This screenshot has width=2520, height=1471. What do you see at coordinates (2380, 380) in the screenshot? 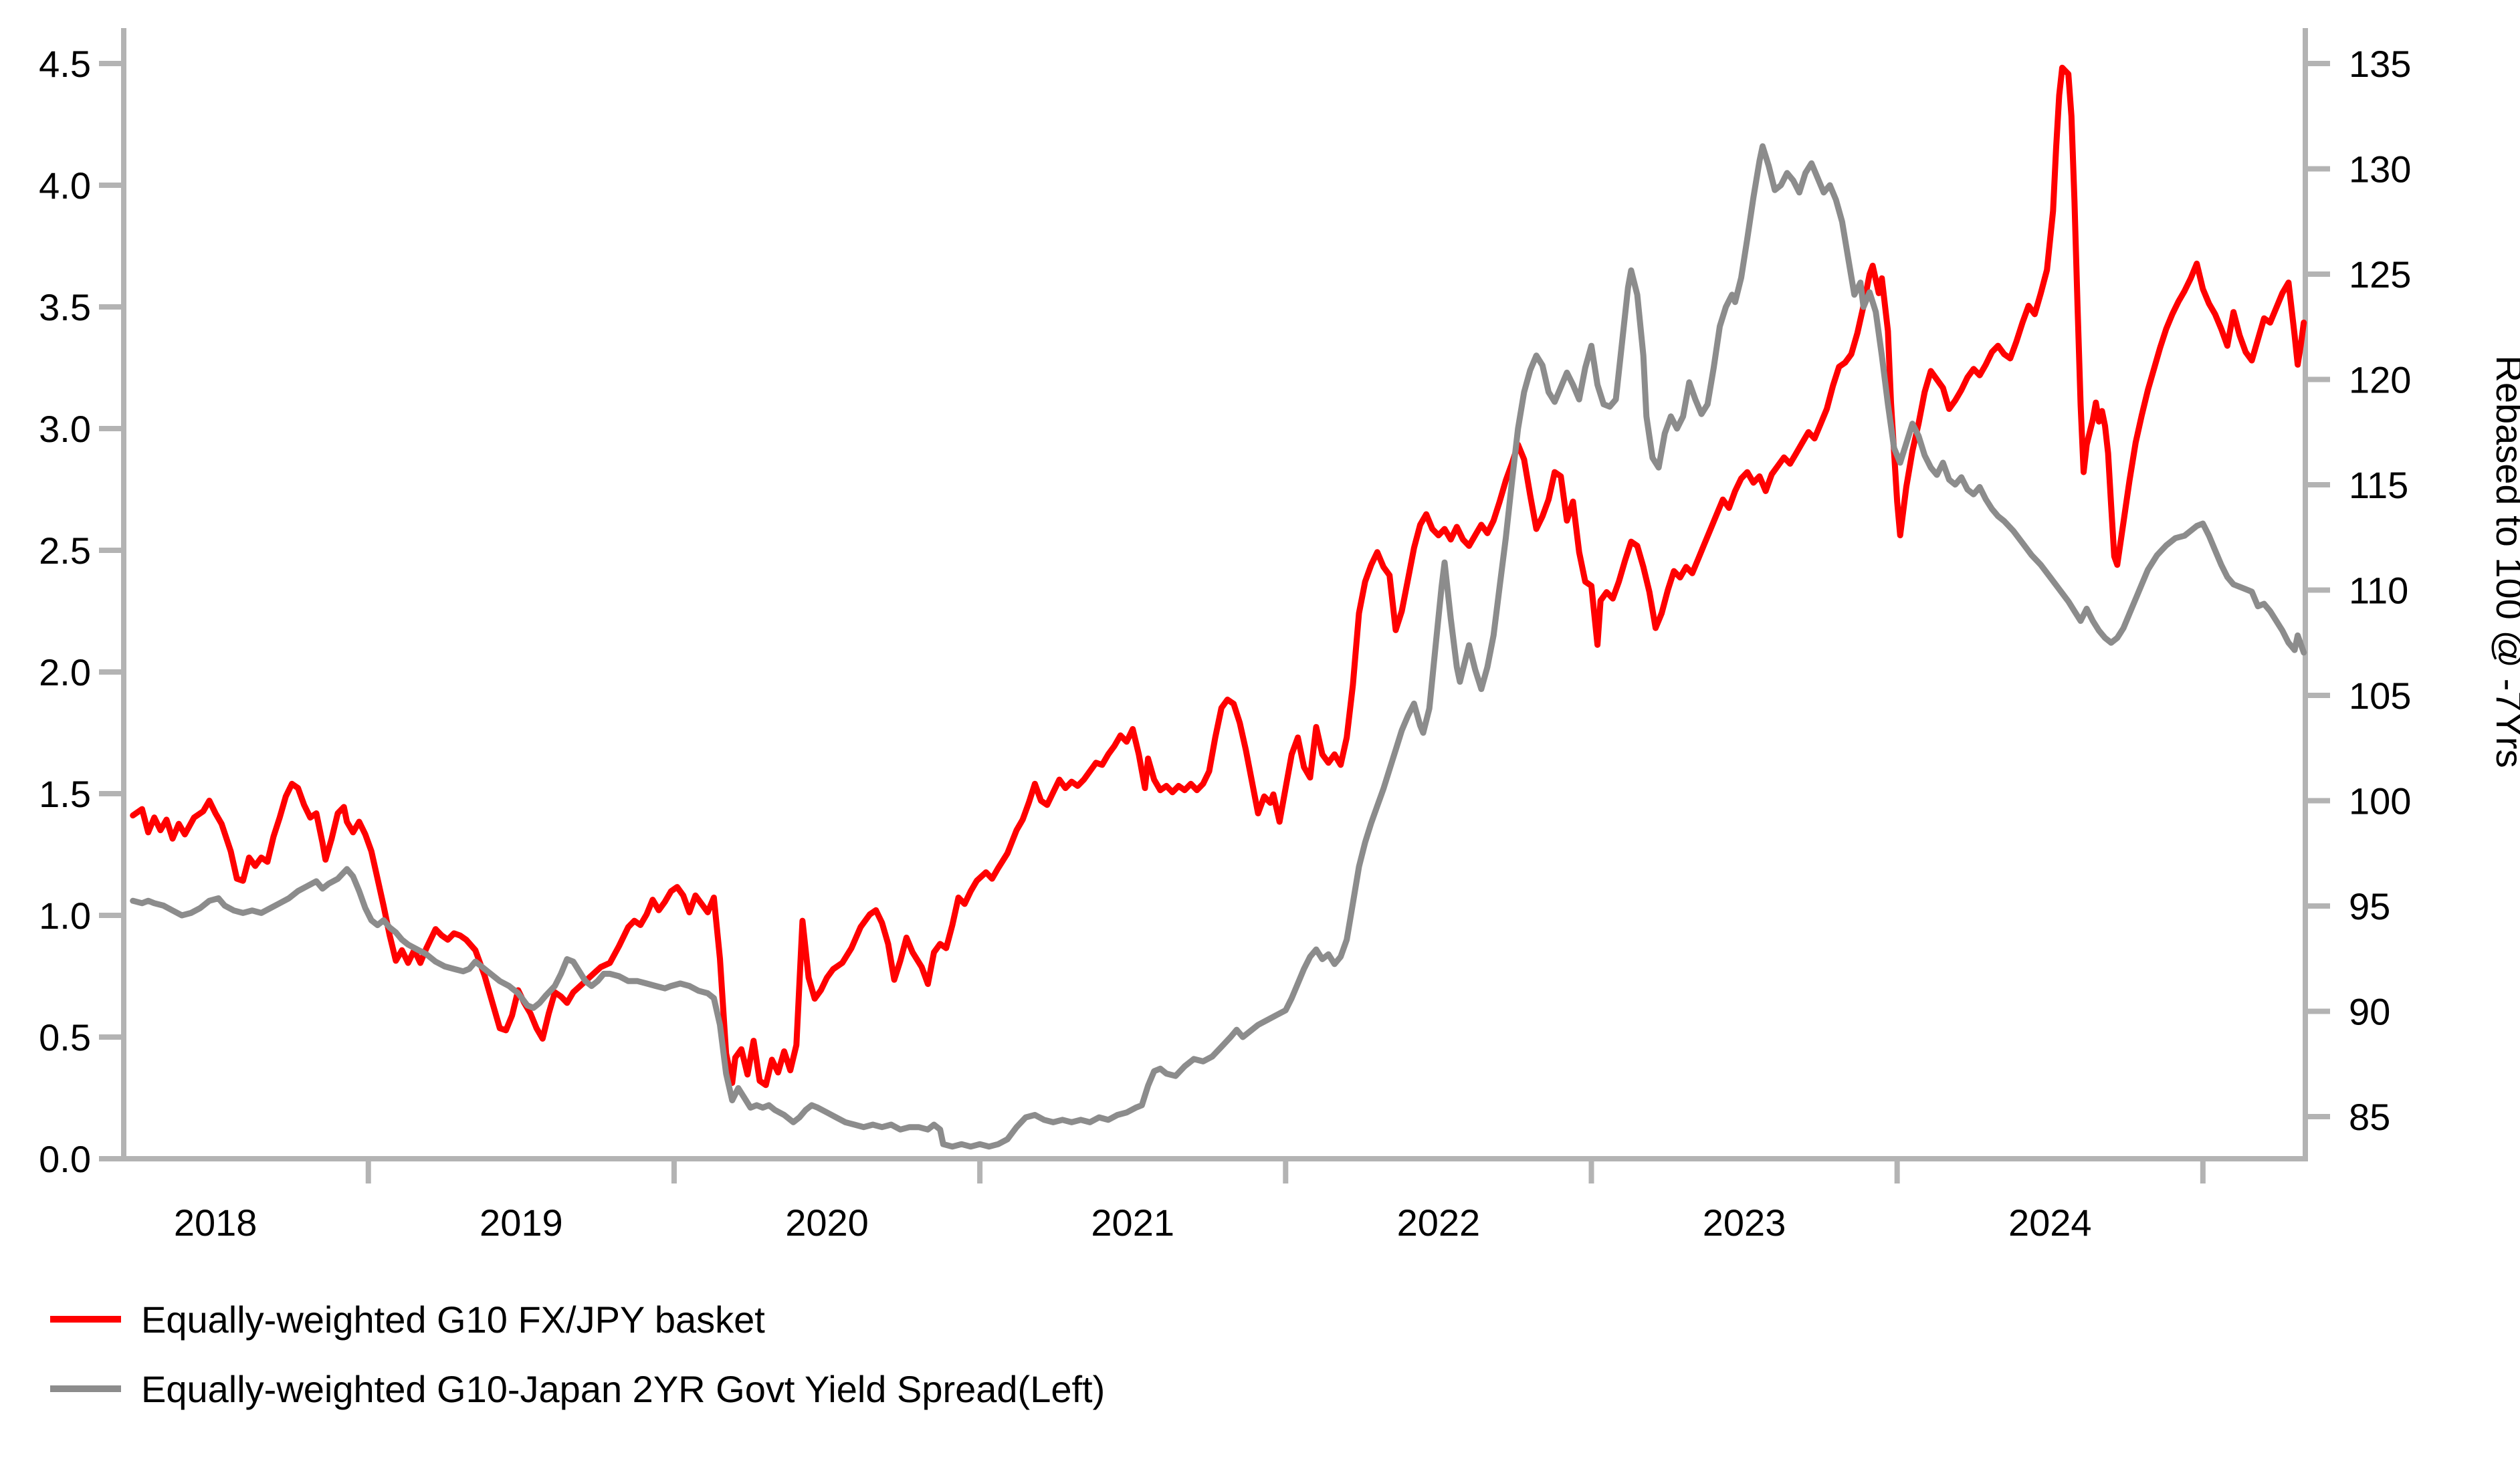
I see `right-axis-tick-label: 120` at bounding box center [2380, 380].